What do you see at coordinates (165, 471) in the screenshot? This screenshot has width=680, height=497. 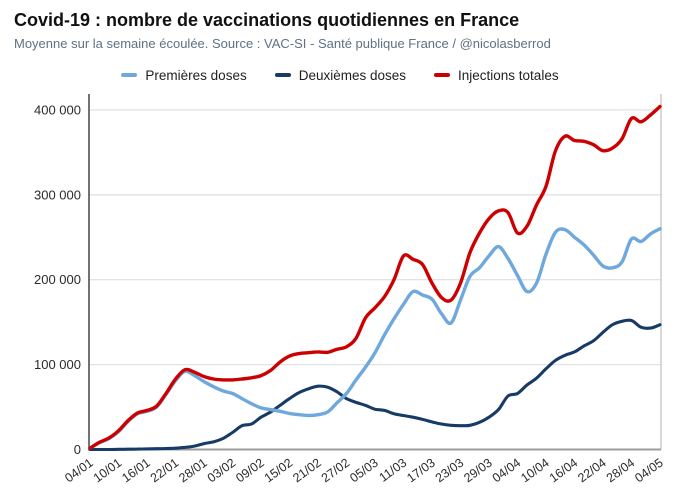 I see `x-axis-tick-label: 22/01` at bounding box center [165, 471].